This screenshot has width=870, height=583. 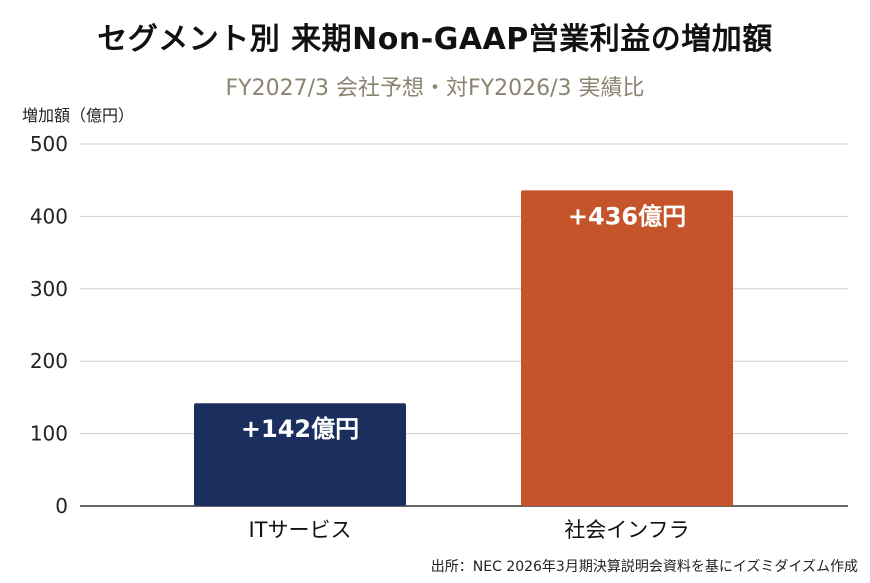 I want to click on y-tick-label: 0, so click(x=61, y=506).